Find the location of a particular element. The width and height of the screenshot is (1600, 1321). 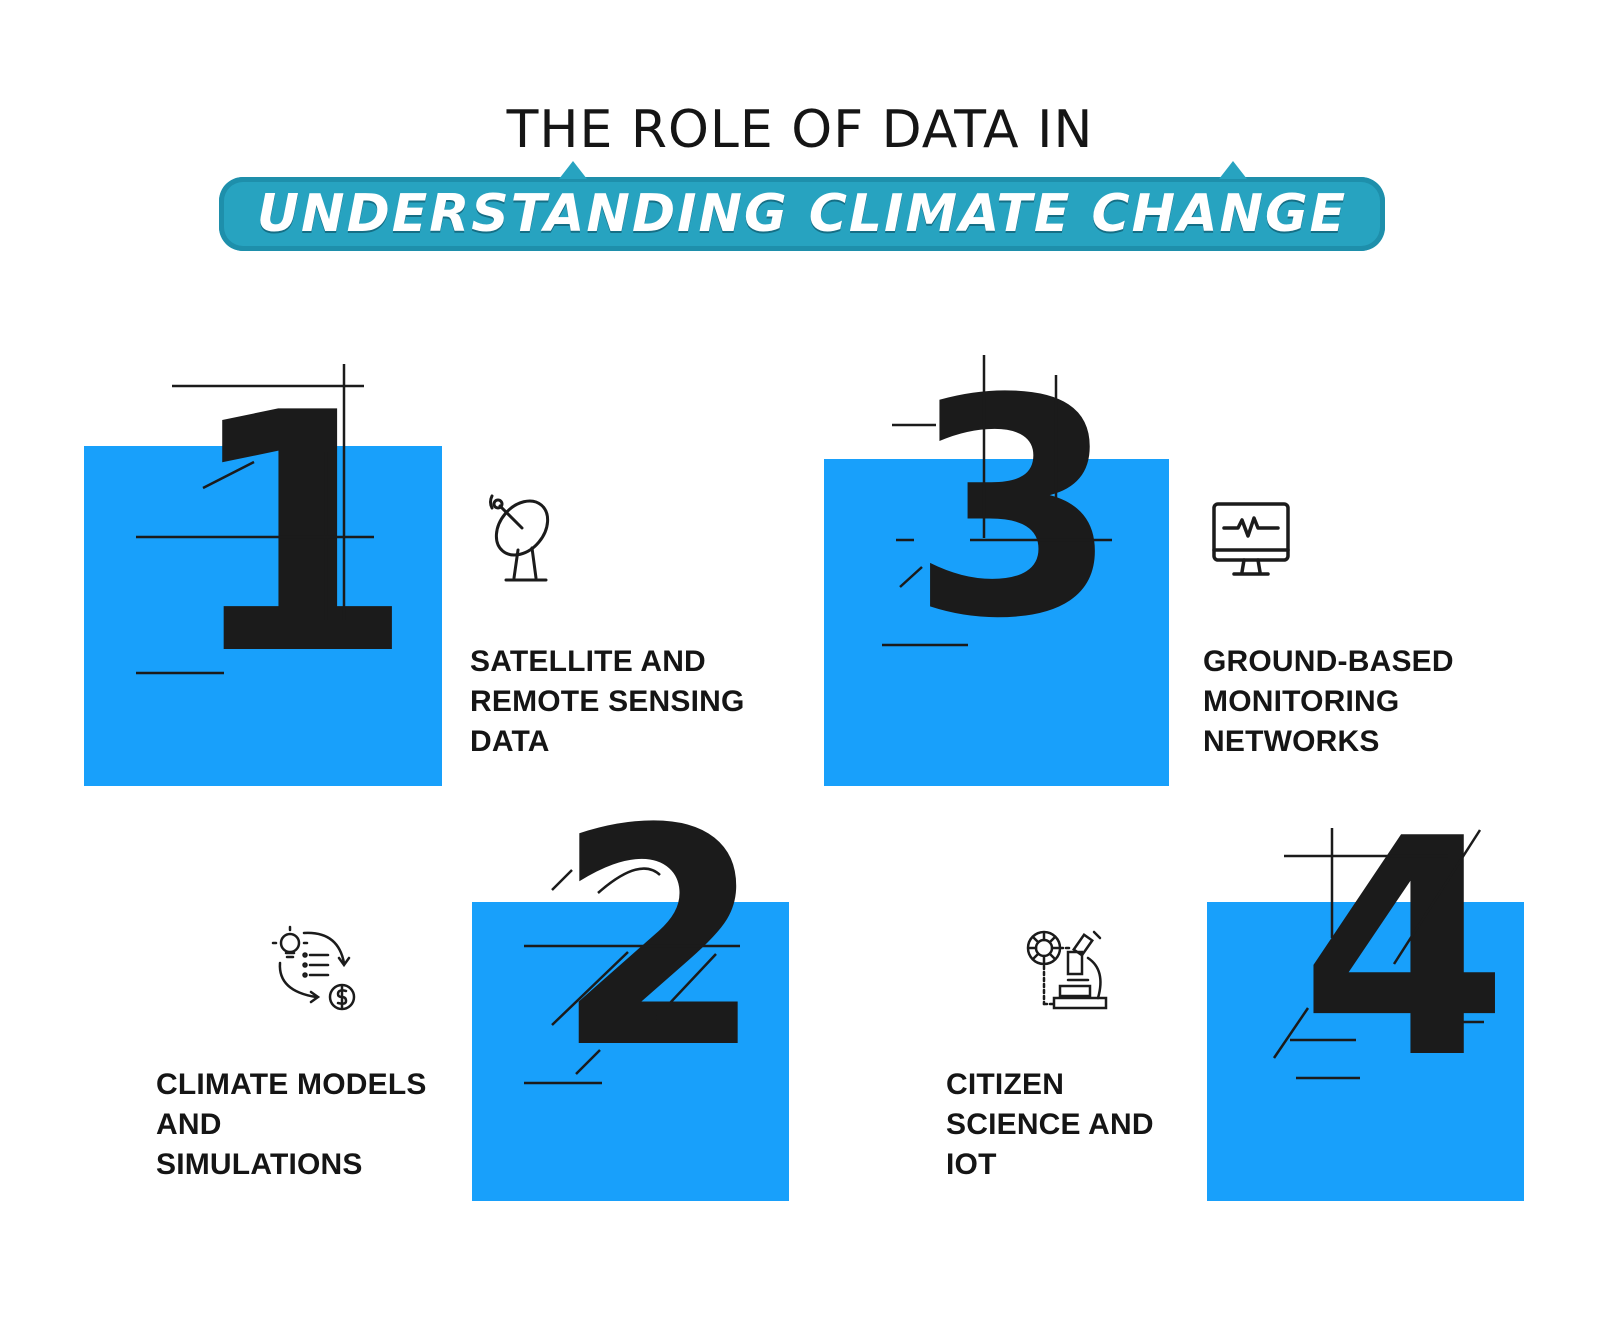

satellite-dish-icon is located at coordinates (519, 538).